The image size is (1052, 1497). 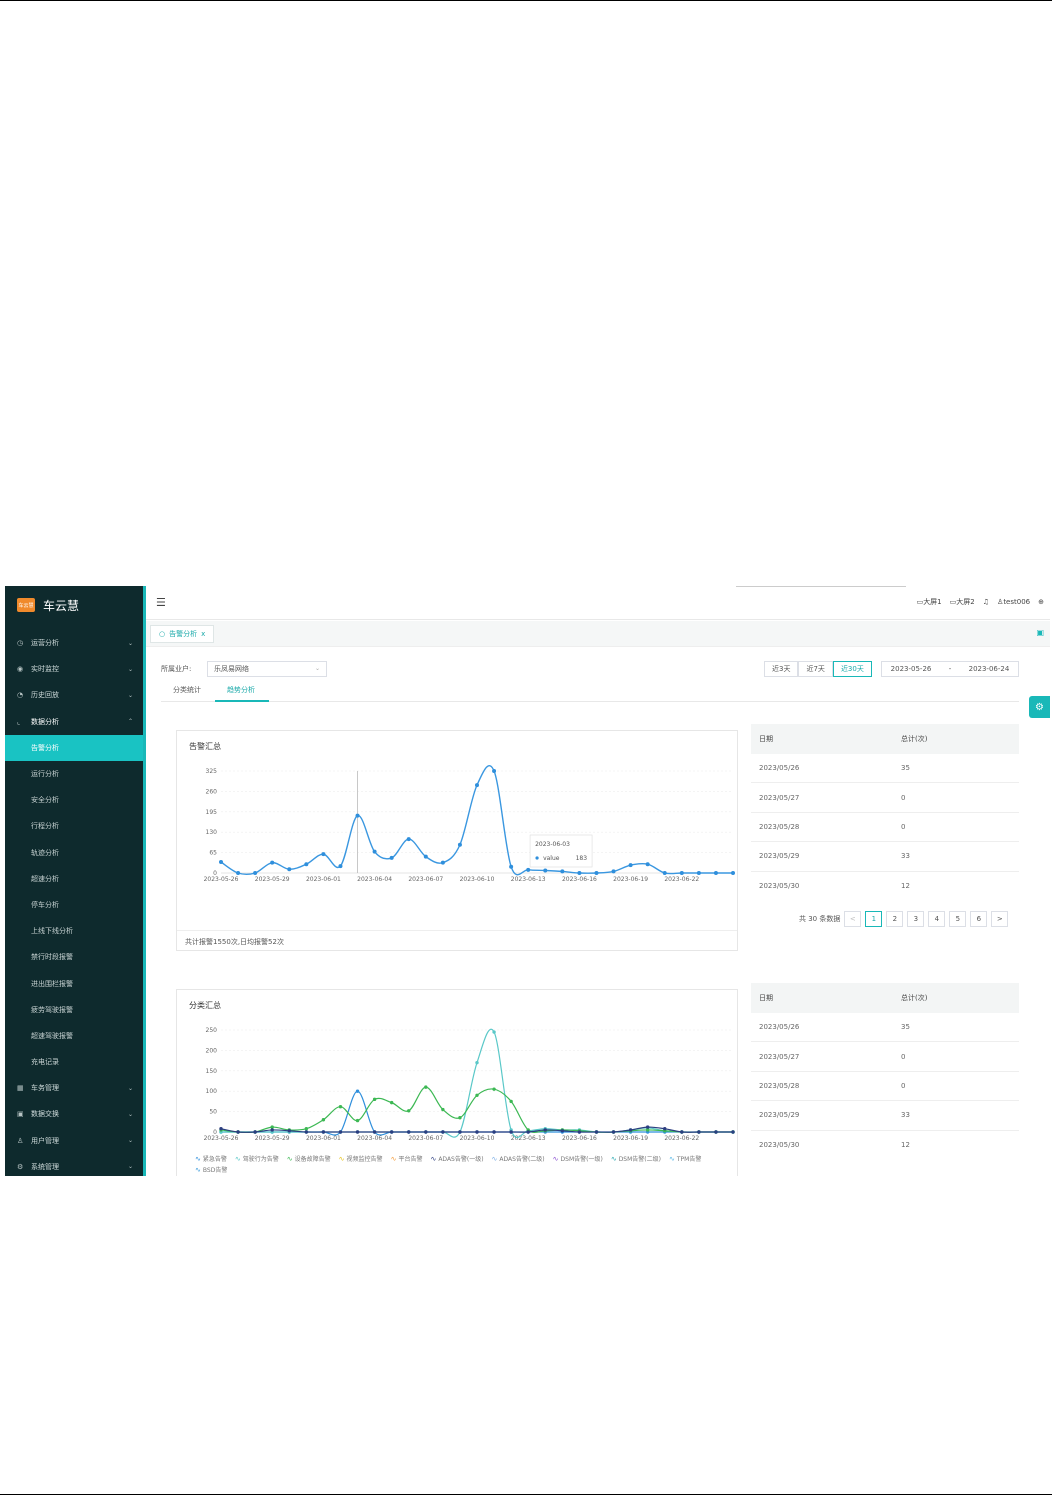 I want to click on sidebar-item-vehicle: ▦ 车务管理 ⌄, so click(x=74, y=1088).